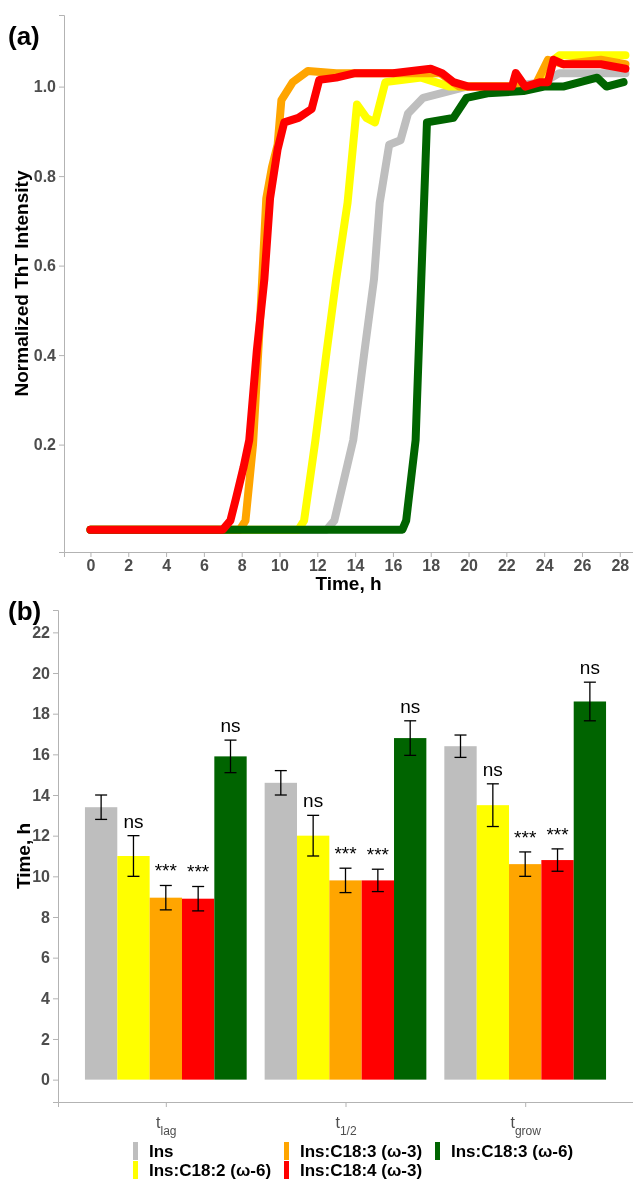 This screenshot has width=633, height=1182. What do you see at coordinates (361, 1170) in the screenshot?
I see `legend-label: Ins:C18:4 (ω-3)` at bounding box center [361, 1170].